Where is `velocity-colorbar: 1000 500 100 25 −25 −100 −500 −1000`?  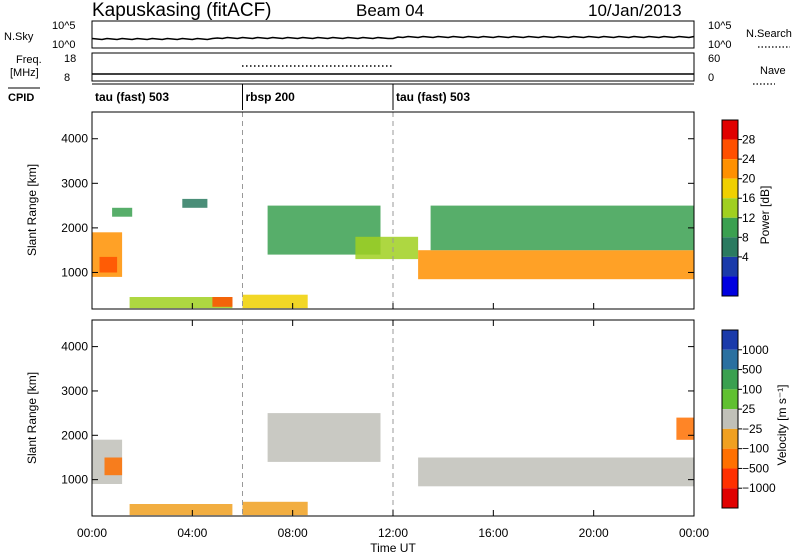
velocity-colorbar: 1000 500 100 25 −25 −100 −500 −1000 is located at coordinates (748, 419).